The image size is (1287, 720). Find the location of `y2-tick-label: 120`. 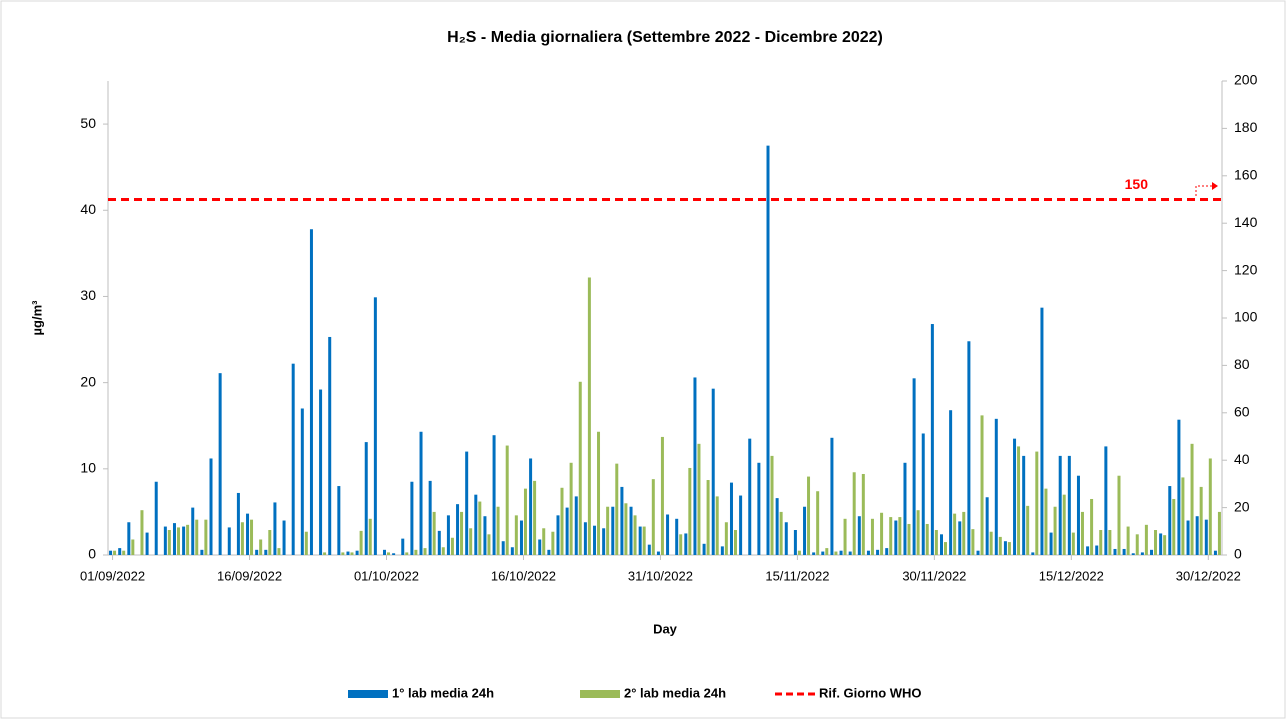

y2-tick-label: 120 is located at coordinates (1246, 269).